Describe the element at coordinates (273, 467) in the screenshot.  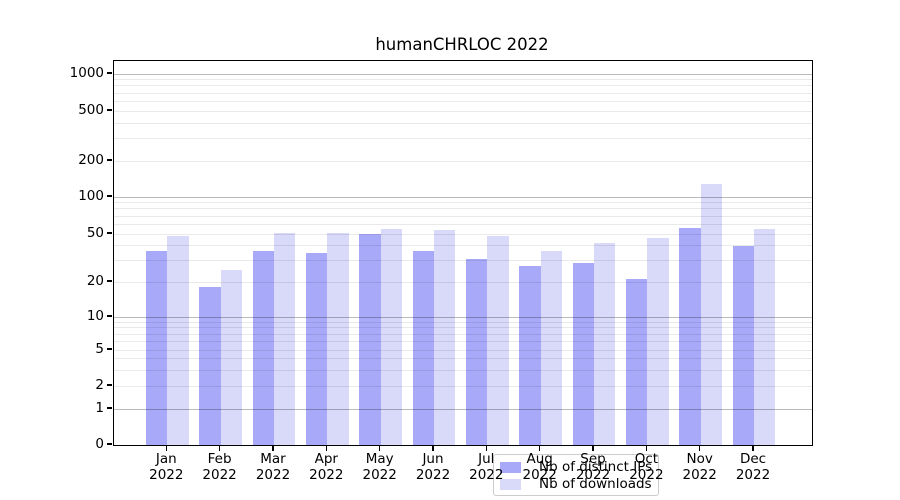
I see `x-tick-label-mar: Mar 2022` at that location.